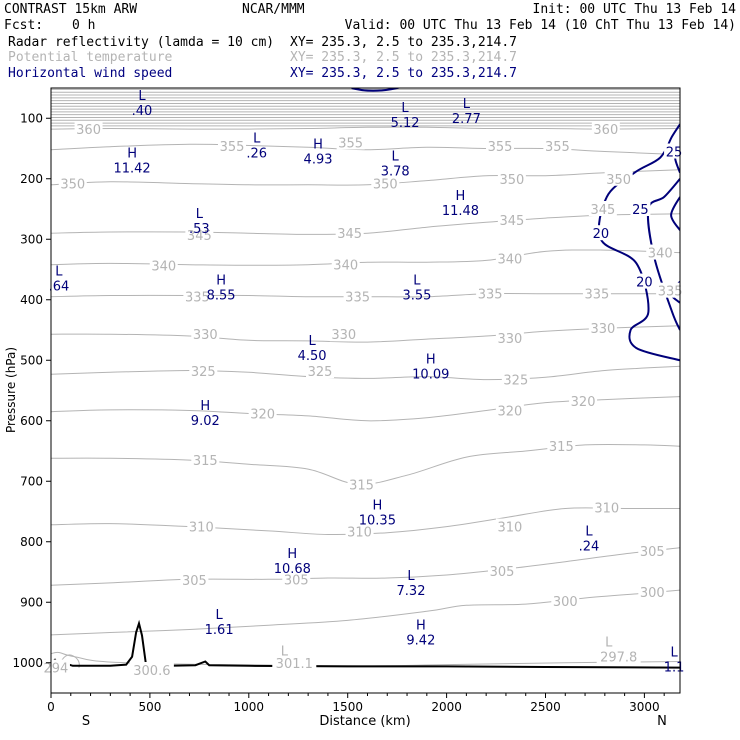 This screenshot has height=740, width=740. What do you see at coordinates (318, 160) in the screenshot?
I see `wind-extremum-value: 4.93` at bounding box center [318, 160].